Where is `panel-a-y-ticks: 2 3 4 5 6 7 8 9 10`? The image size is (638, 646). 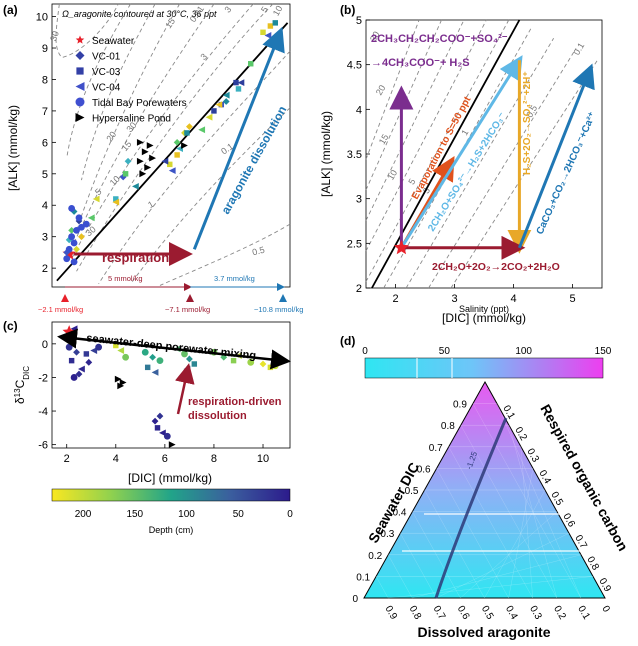
panel-a-y-ticks: 2 3 4 5 6 7 8 9 10 is located at coordinates (46, 143).